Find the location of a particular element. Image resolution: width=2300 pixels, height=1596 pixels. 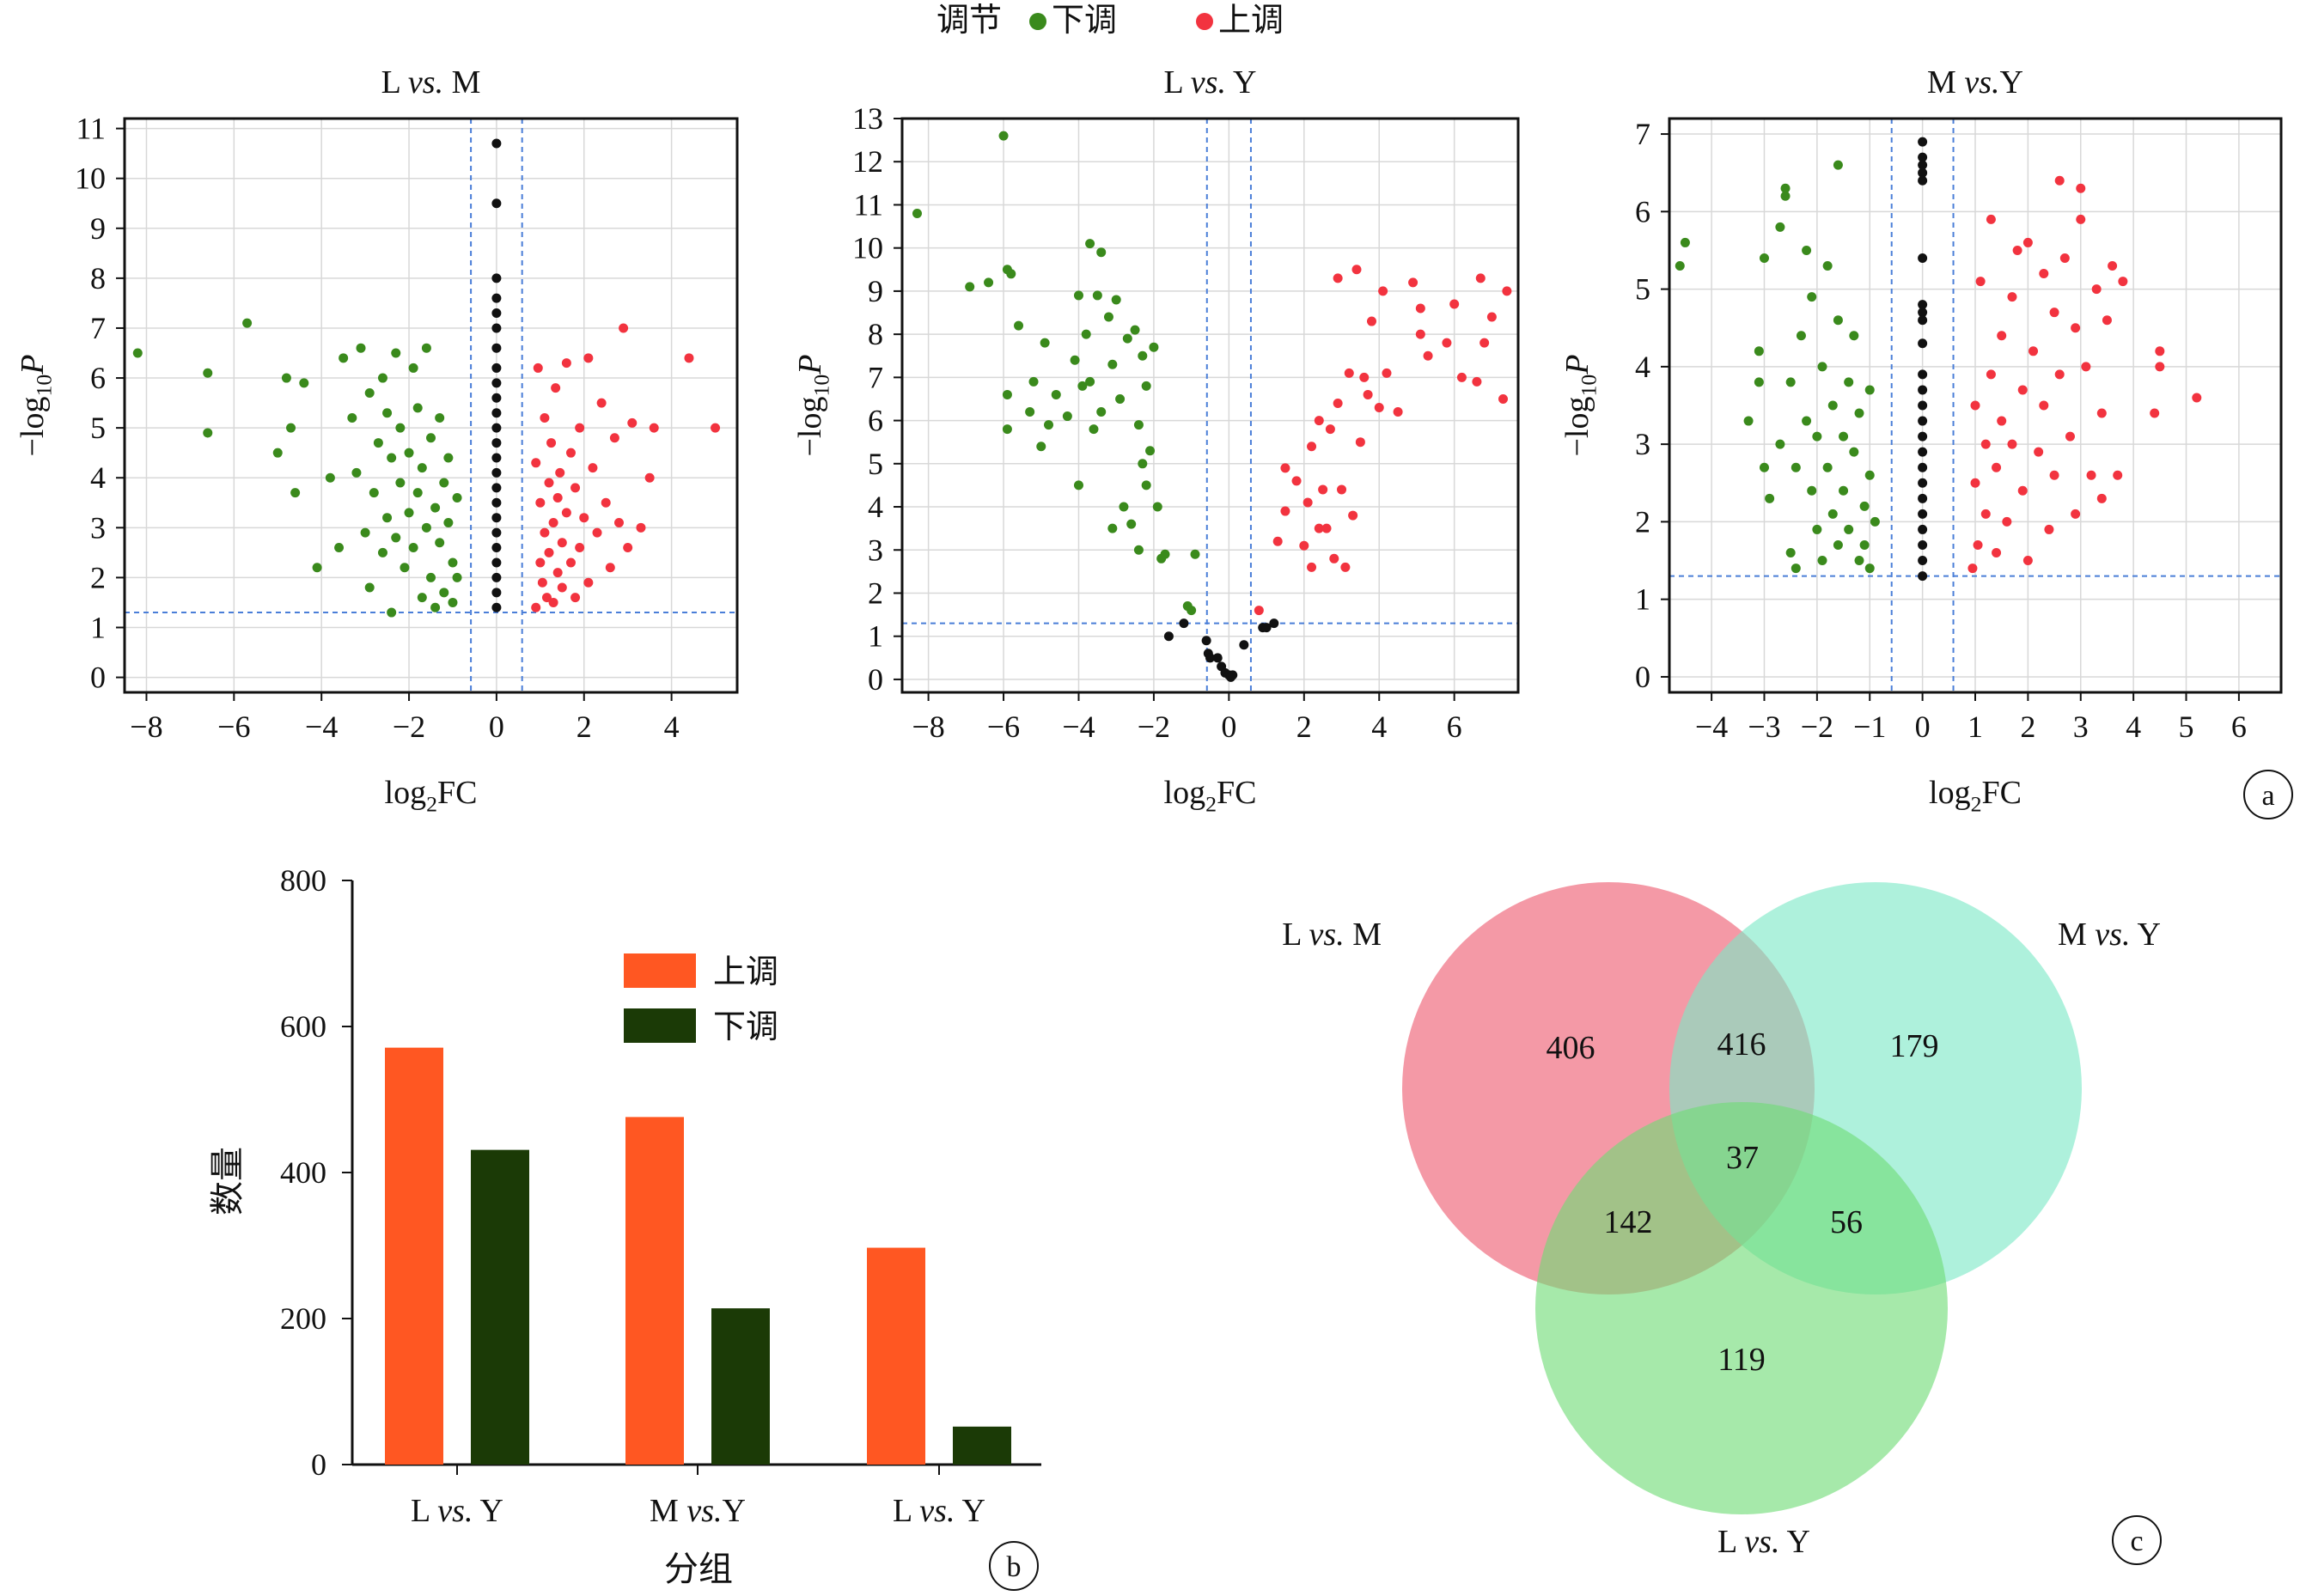

y-axis-label: −log10P is located at coordinates (36, 405).